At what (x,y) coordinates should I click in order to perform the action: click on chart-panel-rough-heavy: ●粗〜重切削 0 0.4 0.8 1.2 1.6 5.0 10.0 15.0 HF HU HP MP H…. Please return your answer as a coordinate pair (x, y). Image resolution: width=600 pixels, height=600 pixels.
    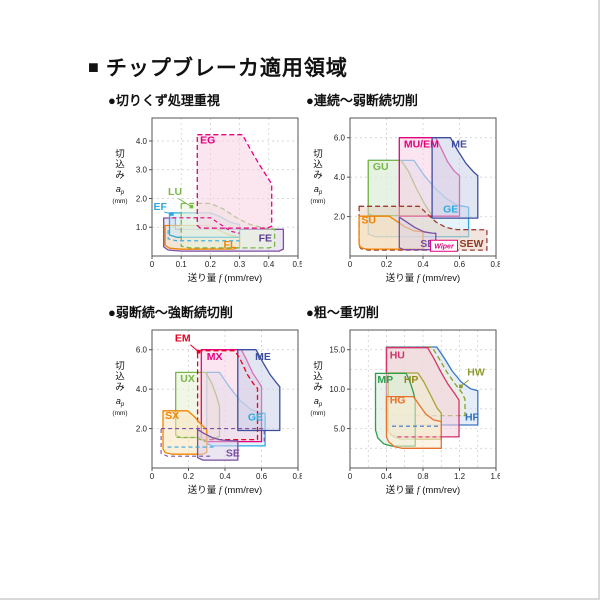
    Looking at the image, I should click on (405, 408).